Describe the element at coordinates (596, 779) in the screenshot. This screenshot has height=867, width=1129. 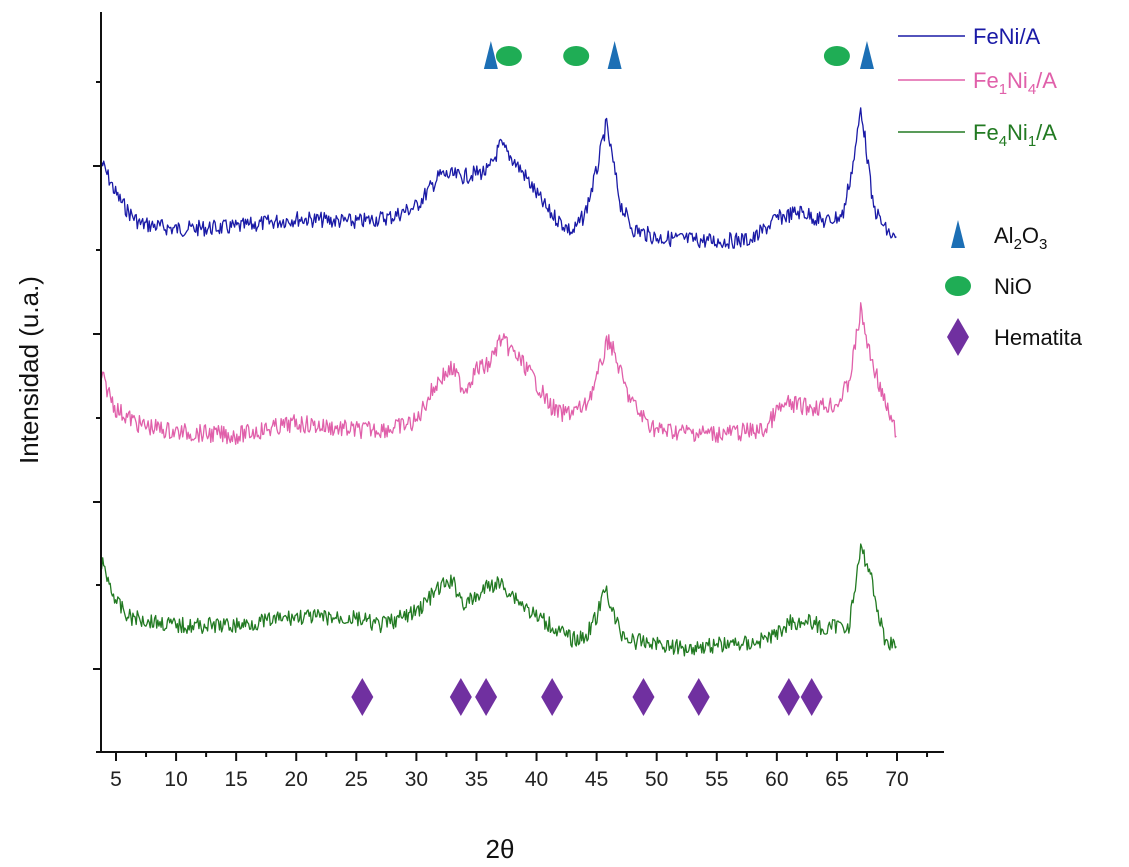
I see `x-tick-label: 45` at that location.